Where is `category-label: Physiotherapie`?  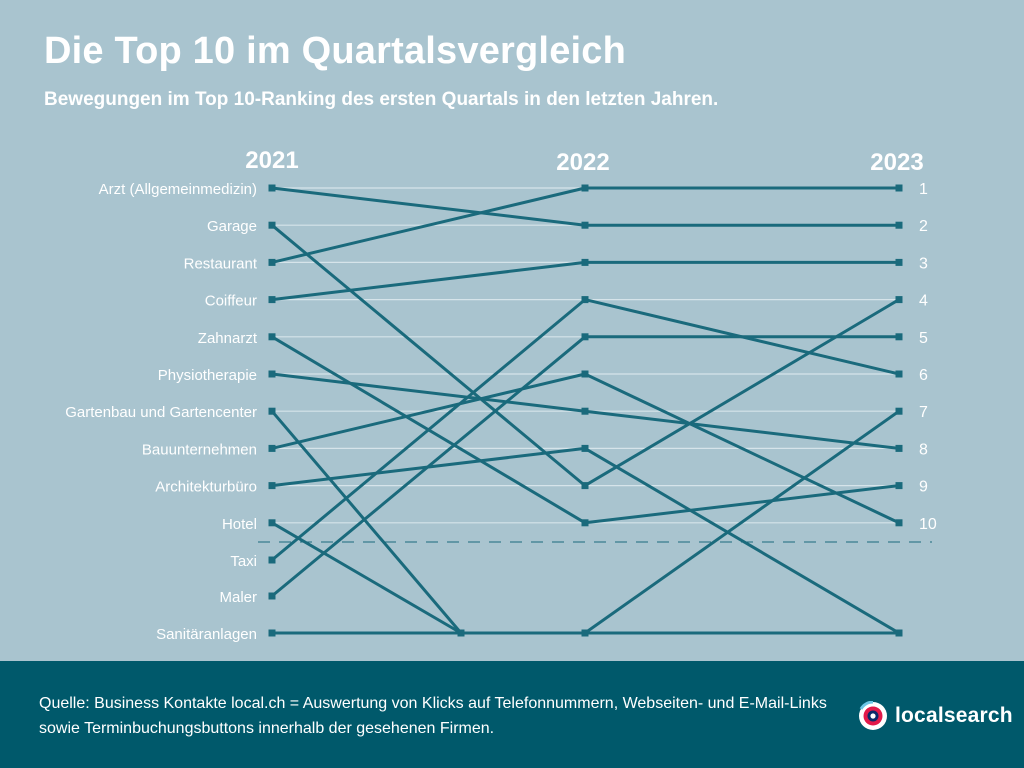
category-label: Physiotherapie is located at coordinates (207, 375).